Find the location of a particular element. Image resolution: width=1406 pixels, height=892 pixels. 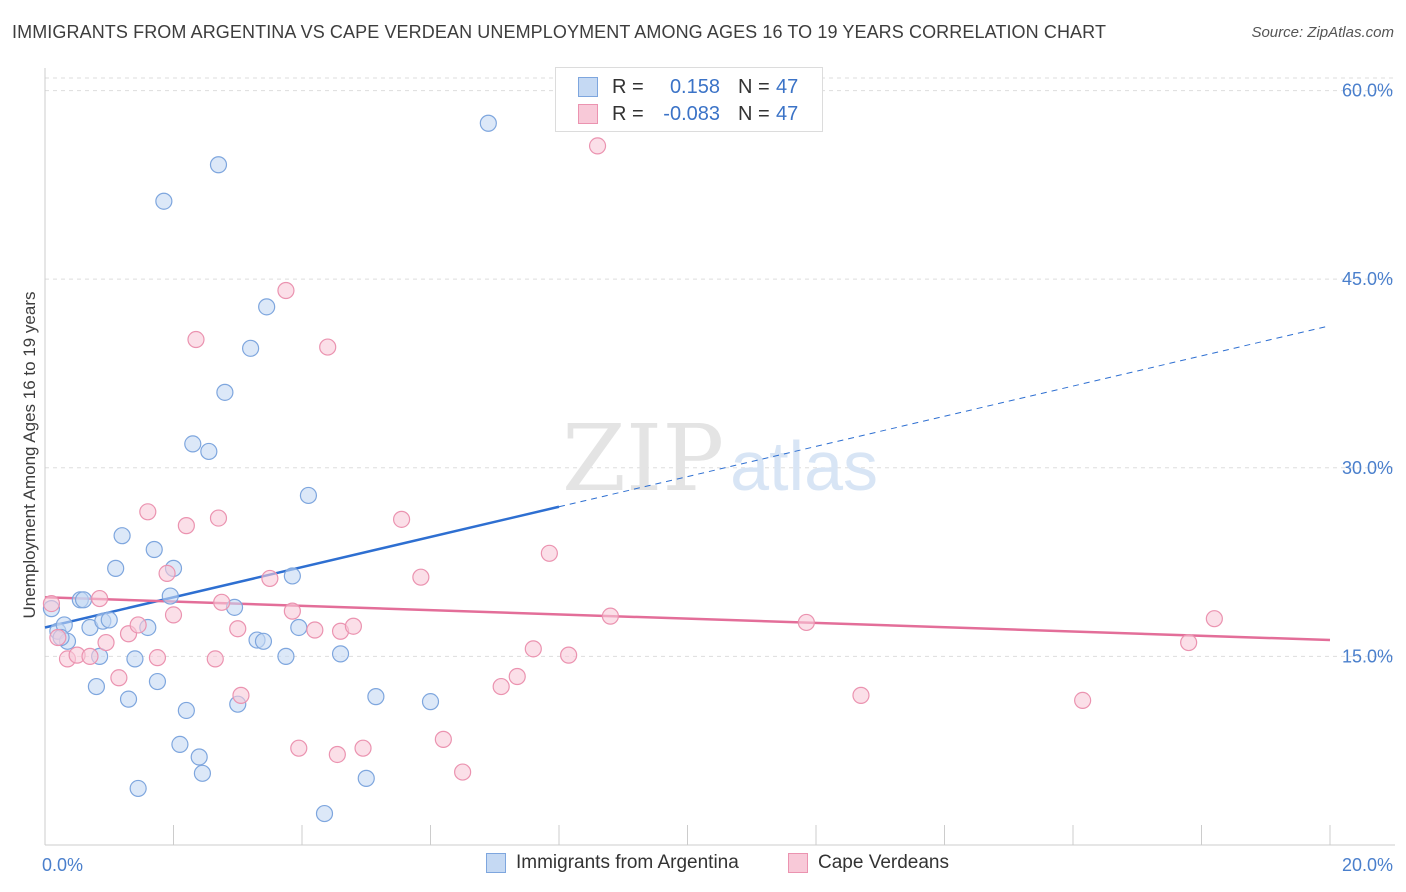

y-tick-label: 15.0% is located at coordinates (1367, 656).